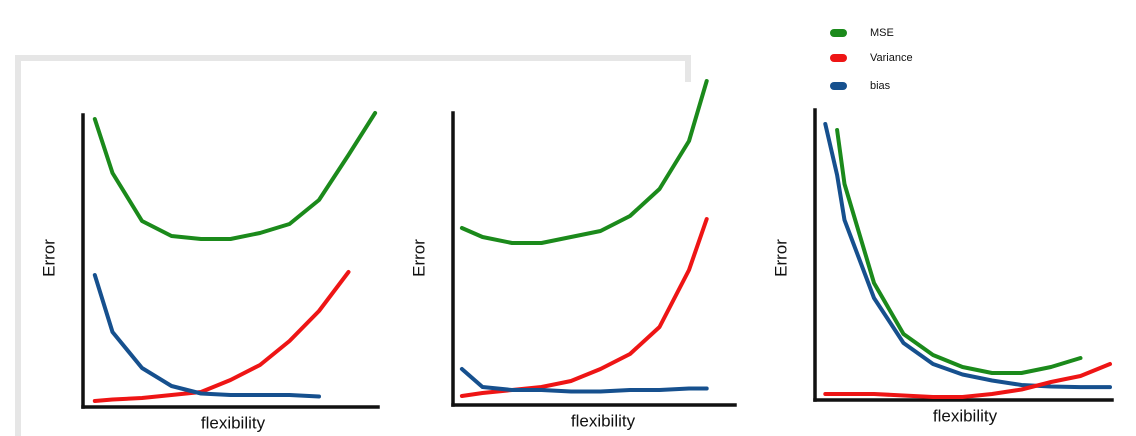 This screenshot has width=1136, height=436. What do you see at coordinates (882, 33) in the screenshot?
I see `legend-label: MSE` at bounding box center [882, 33].